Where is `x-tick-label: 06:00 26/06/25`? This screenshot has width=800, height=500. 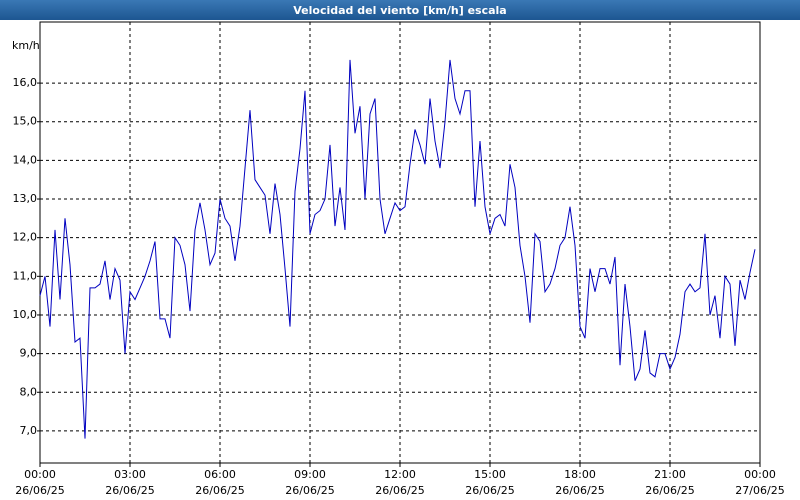
x-tick-label: 06:00 26/06/25 is located at coordinates (219, 482).